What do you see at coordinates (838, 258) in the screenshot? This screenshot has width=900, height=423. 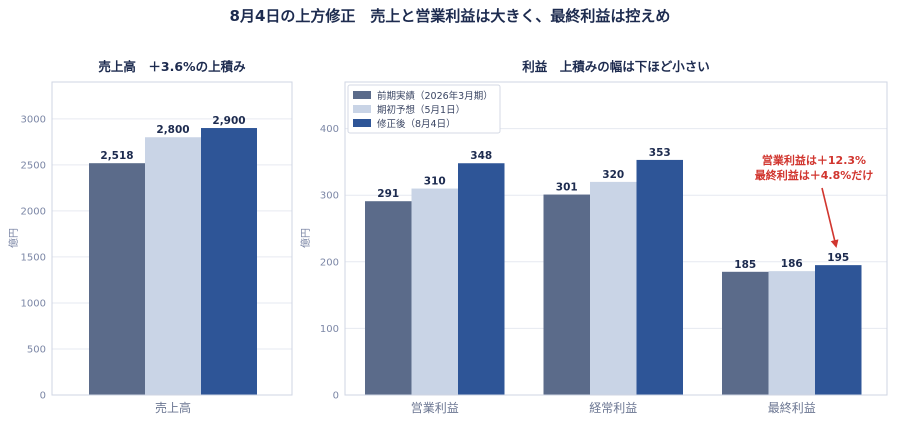 I see `data-label: 195` at bounding box center [838, 258].